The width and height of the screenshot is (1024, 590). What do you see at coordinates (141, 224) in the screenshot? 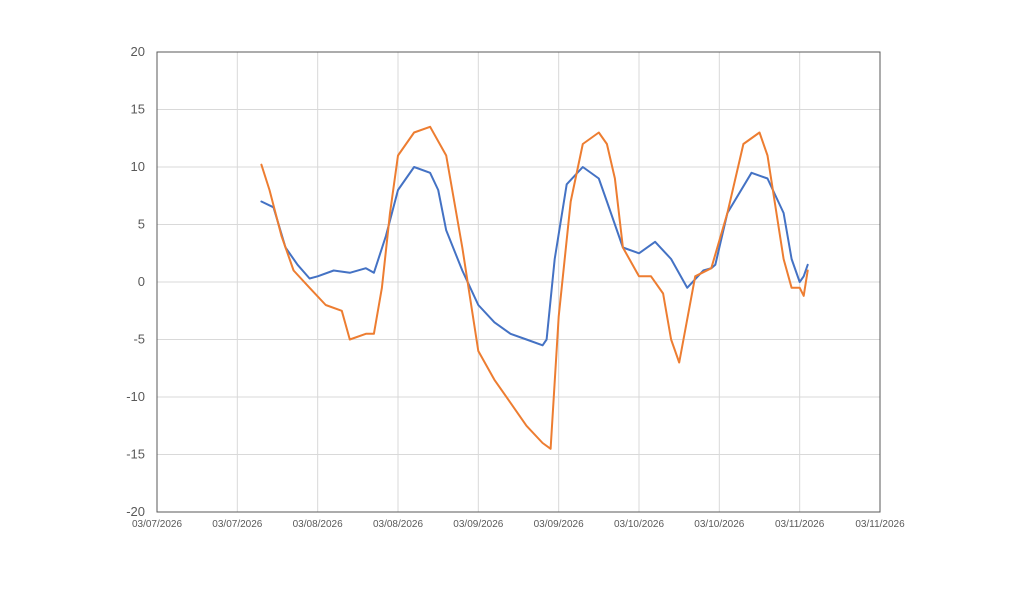
I see `y-tick-label: 5` at bounding box center [141, 224].